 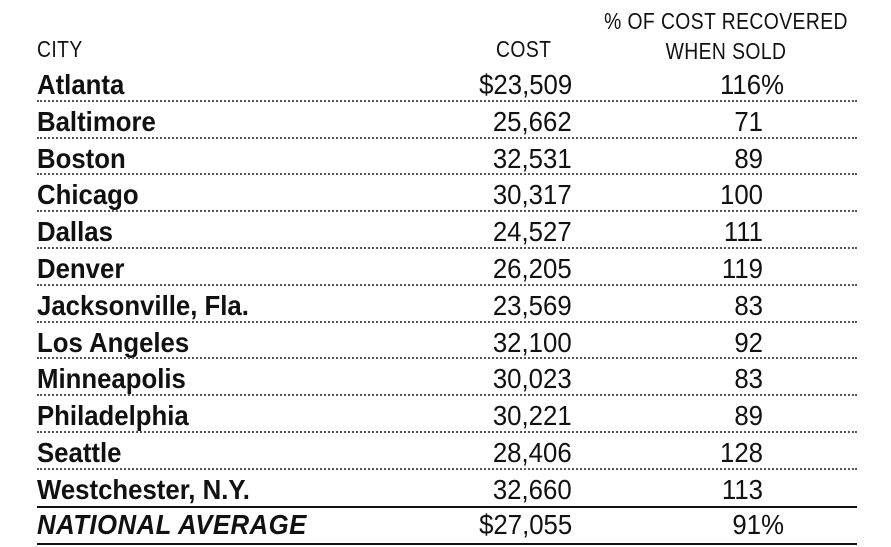 What do you see at coordinates (532, 305) in the screenshot?
I see `cost-value: 23,569` at bounding box center [532, 305].